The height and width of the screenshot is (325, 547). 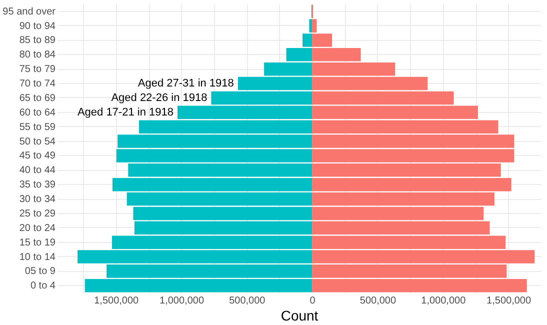 What do you see at coordinates (37, 112) in the screenshot?
I see `y-tick-label: 60 to 64` at bounding box center [37, 112].